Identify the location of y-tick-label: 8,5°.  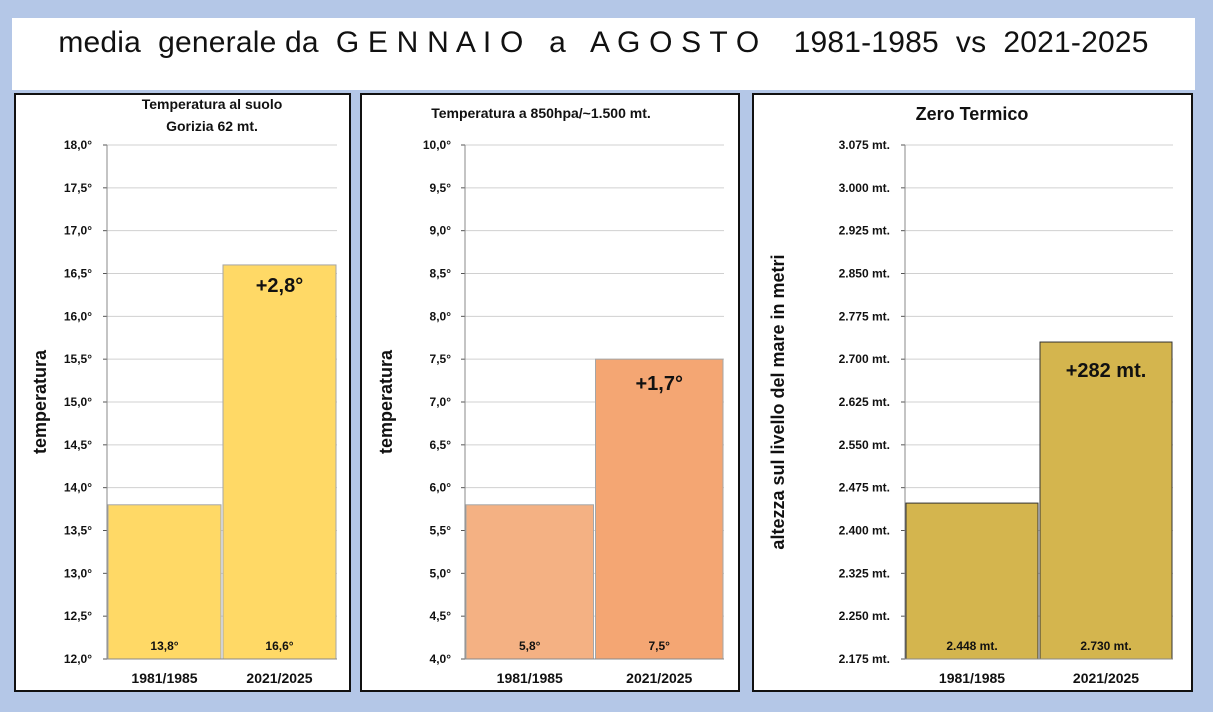
(441, 274).